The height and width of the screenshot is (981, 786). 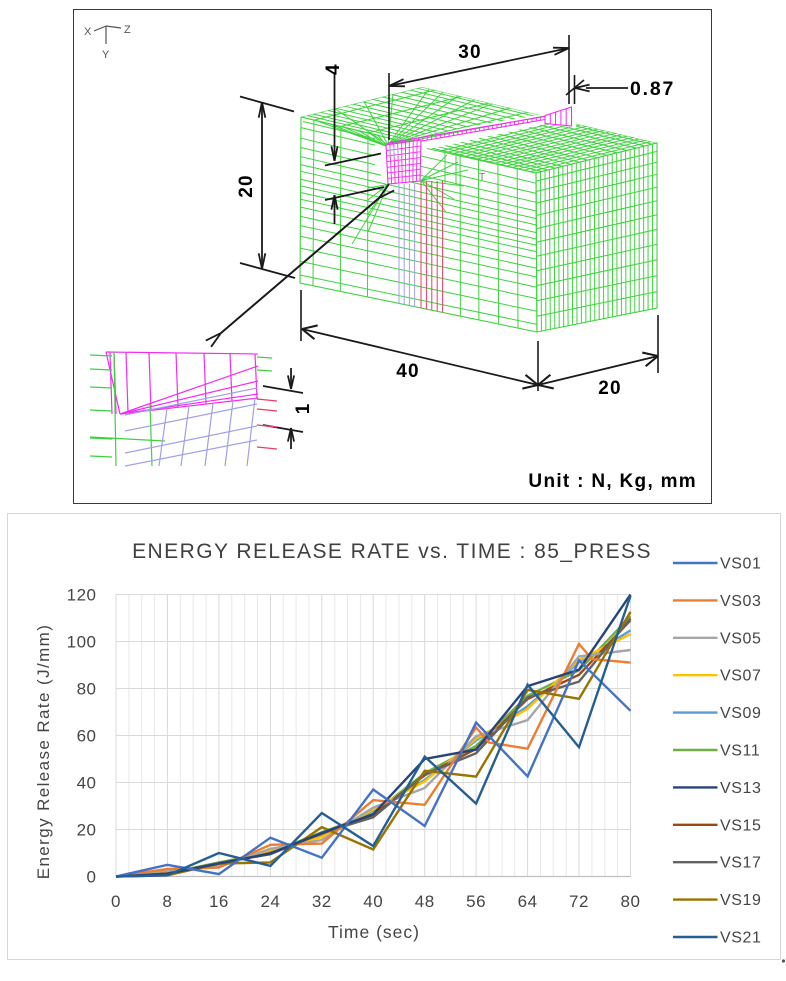 I want to click on svg-text: Time (sec), so click(x=374, y=932).